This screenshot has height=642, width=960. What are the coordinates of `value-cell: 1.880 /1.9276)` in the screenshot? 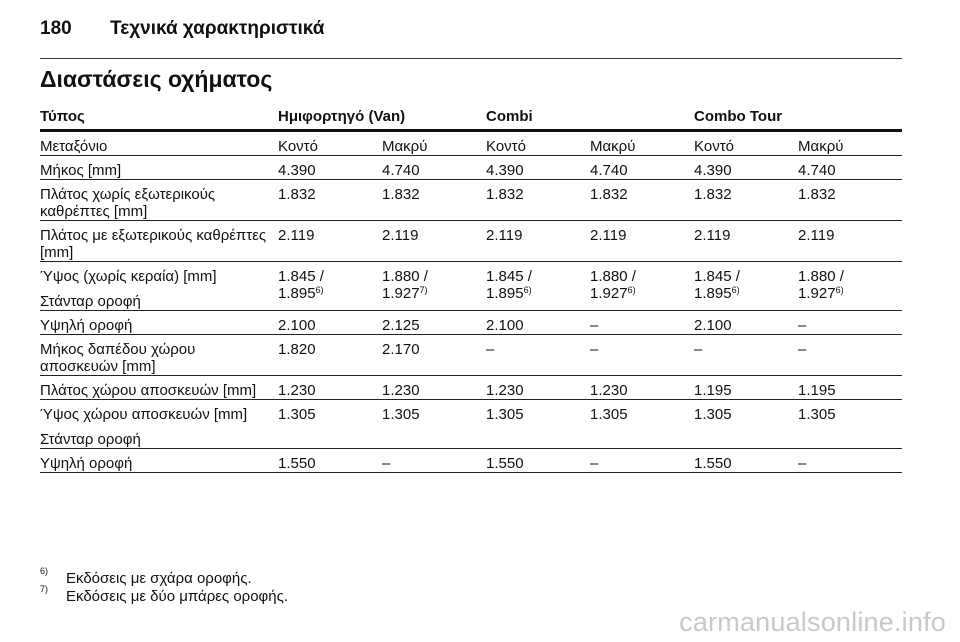 It's located at (850, 286).